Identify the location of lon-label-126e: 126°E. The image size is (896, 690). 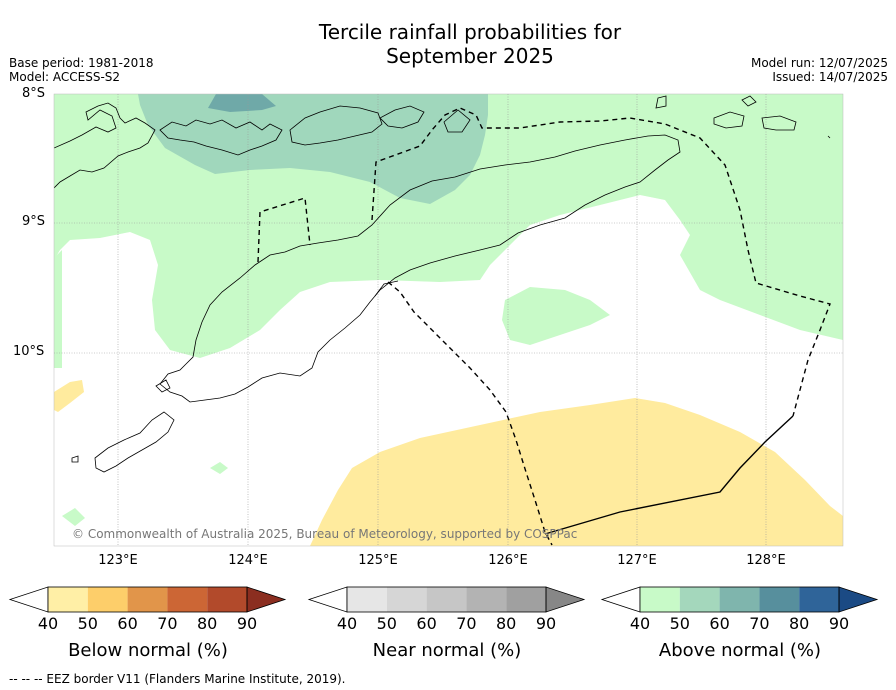
(508, 560).